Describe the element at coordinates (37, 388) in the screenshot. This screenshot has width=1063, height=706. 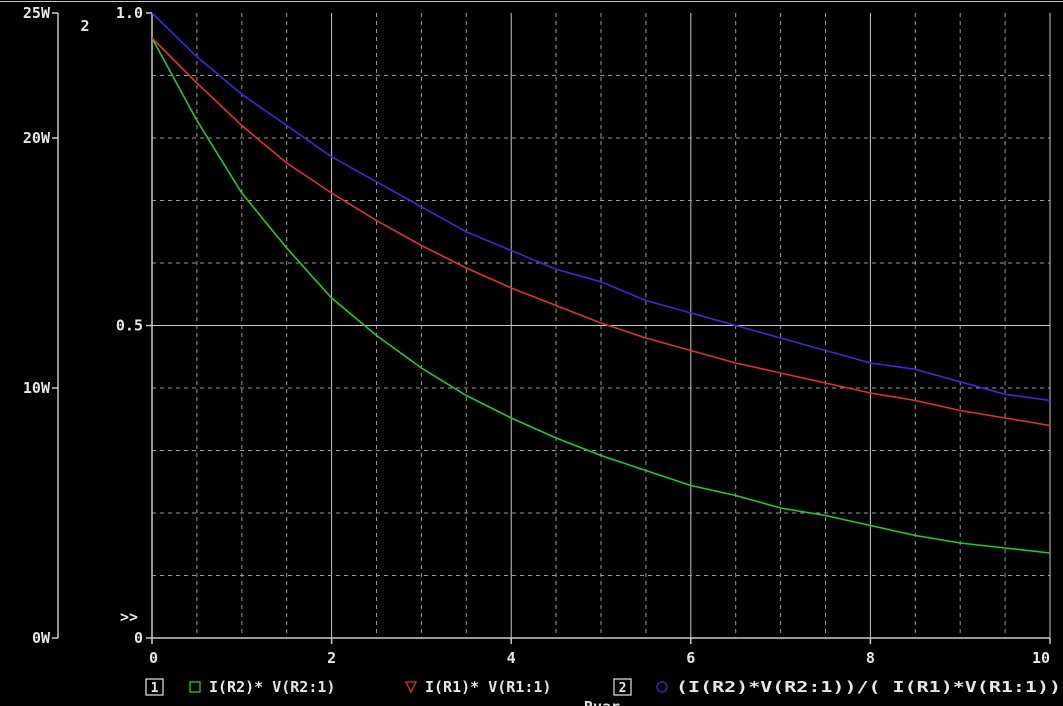
I see `axis1-tick-label: 10W` at that location.